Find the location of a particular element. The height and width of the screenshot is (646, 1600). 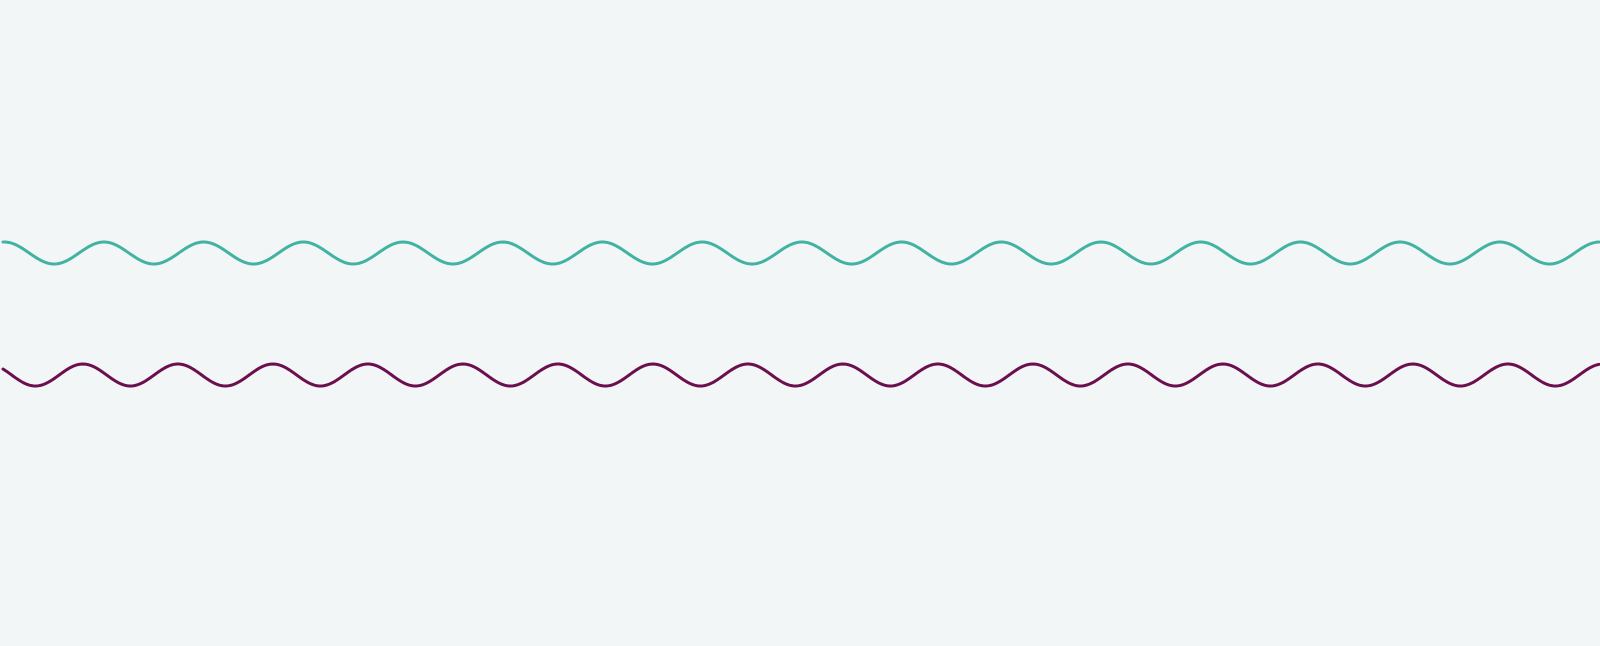

teal-wave is located at coordinates (800, 253).